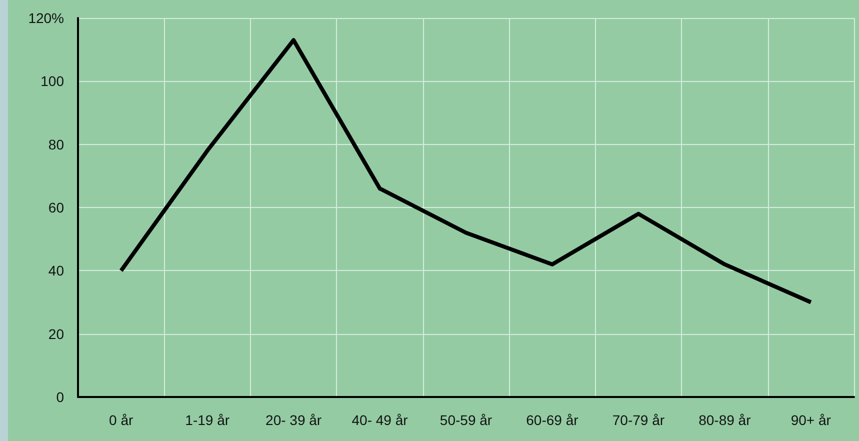 This screenshot has height=441, width=859. I want to click on x-tick-label: 1-19 år, so click(207, 420).